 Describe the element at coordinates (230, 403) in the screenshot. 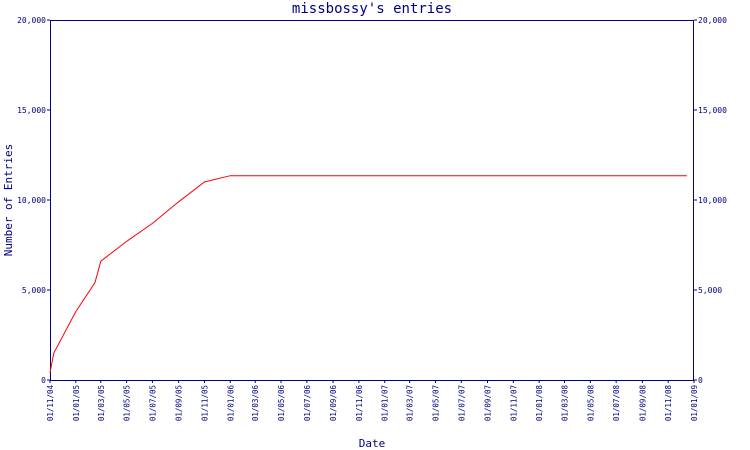

I see `x-tick-label: 01/01/06` at that location.